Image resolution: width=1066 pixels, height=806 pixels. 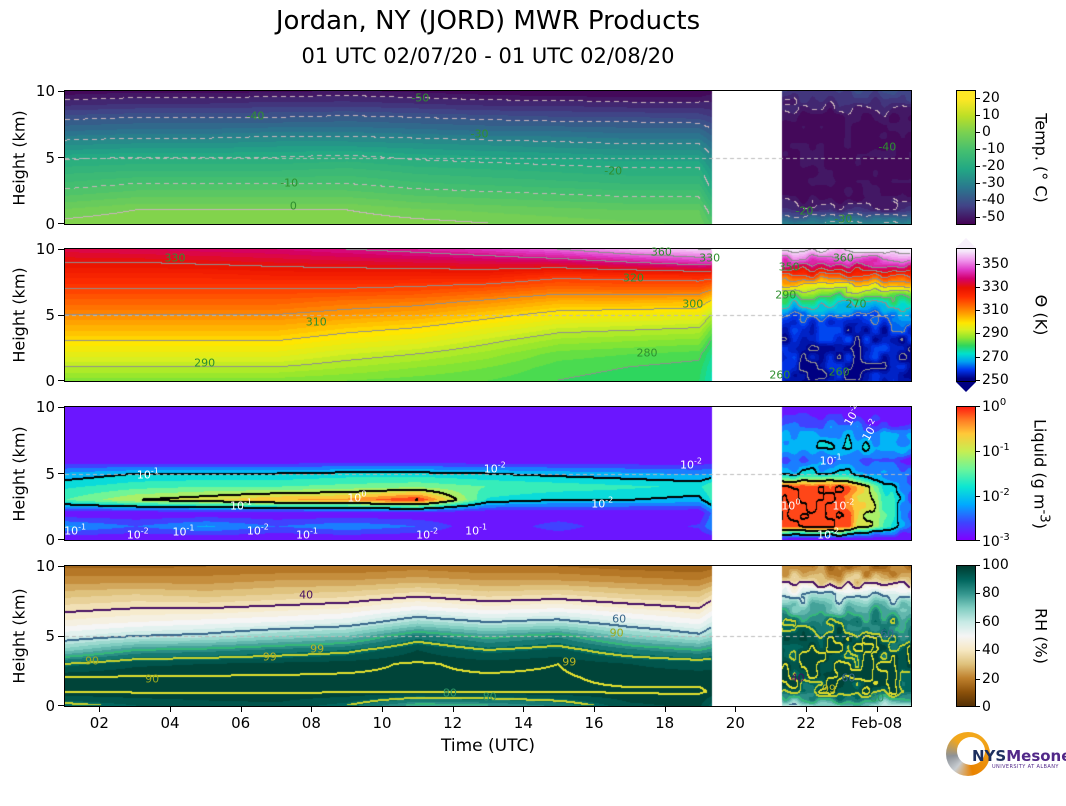 I want to click on colorbar-tick-label: 10⁻¹, so click(x=996, y=451).